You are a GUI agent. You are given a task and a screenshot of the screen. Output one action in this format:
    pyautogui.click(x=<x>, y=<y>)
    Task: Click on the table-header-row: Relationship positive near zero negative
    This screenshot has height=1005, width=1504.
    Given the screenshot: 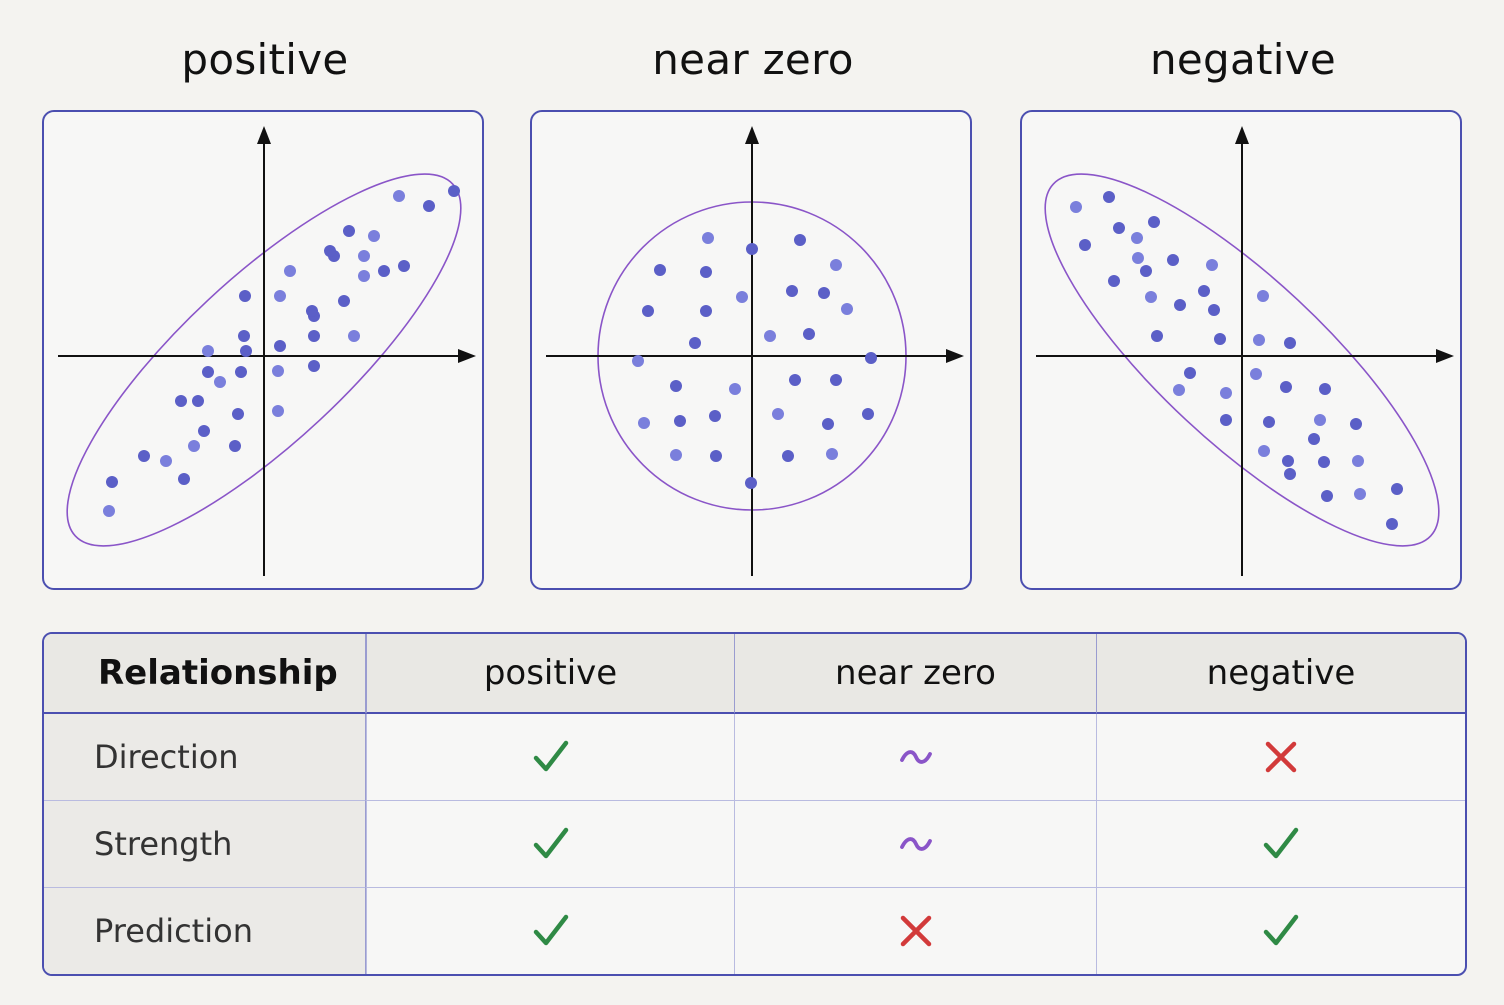 What is the action you would take?
    pyautogui.click(x=754, y=674)
    